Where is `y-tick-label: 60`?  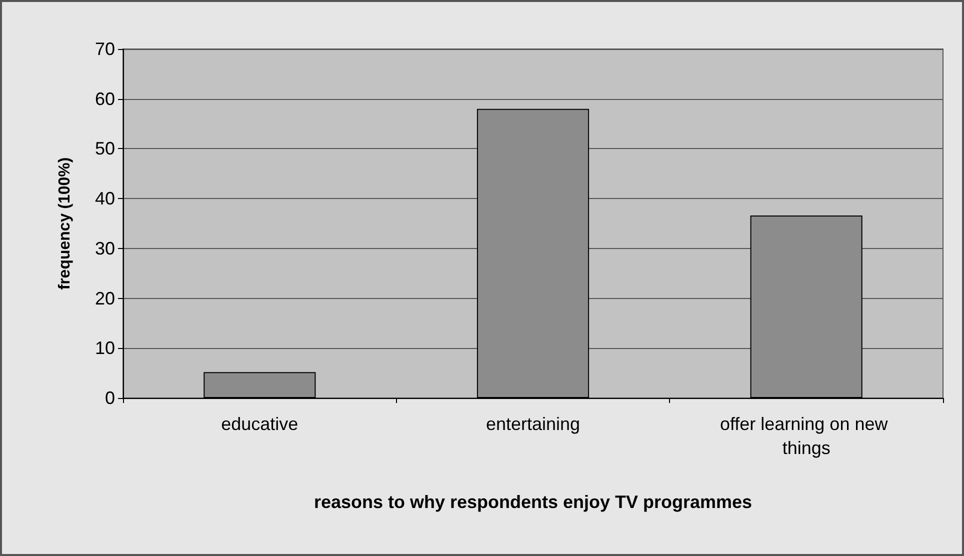
y-tick-label: 60 is located at coordinates (104, 98).